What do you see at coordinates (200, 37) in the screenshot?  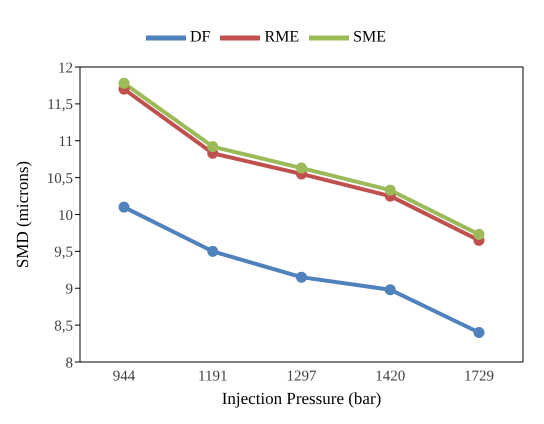 I see `legend-label: DF` at bounding box center [200, 37].